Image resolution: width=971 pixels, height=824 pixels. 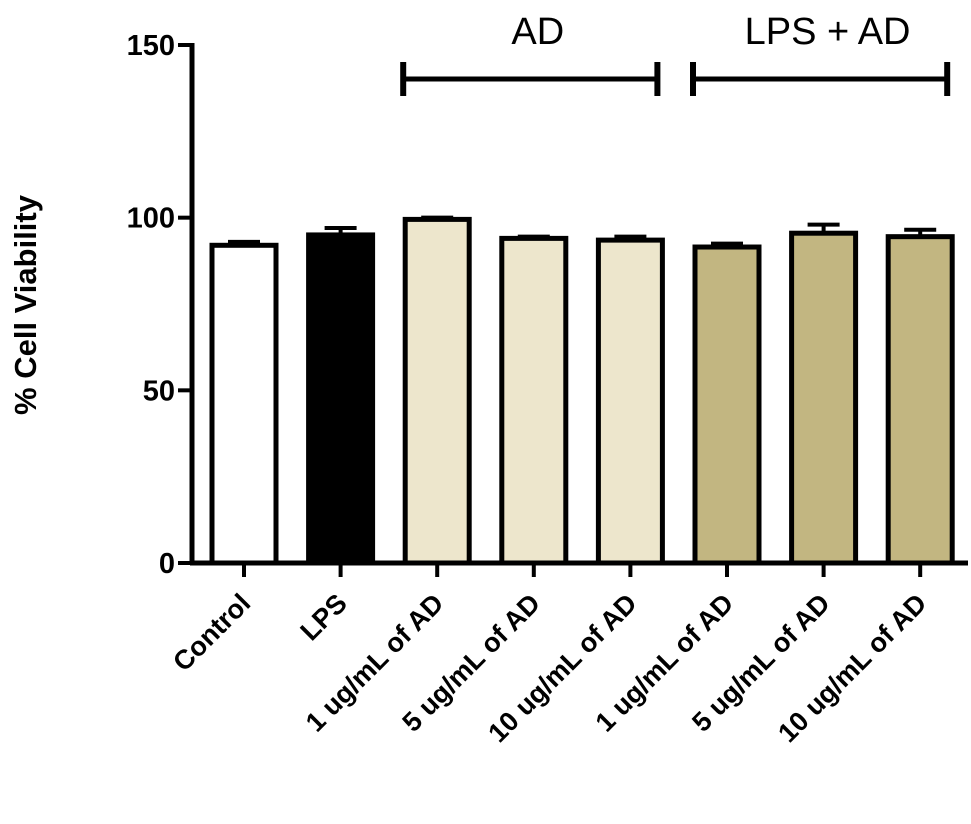 I want to click on group-label: LPS + AD, so click(x=828, y=32).